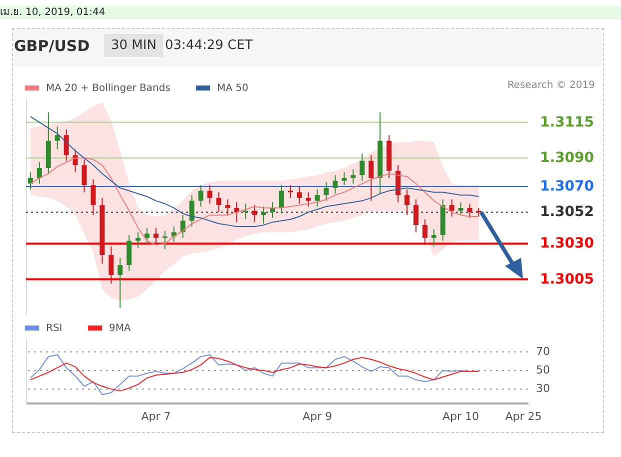 This screenshot has width=621, height=457. What do you see at coordinates (567, 158) in the screenshot?
I see `ref-line-label: 1.3090` at bounding box center [567, 158].